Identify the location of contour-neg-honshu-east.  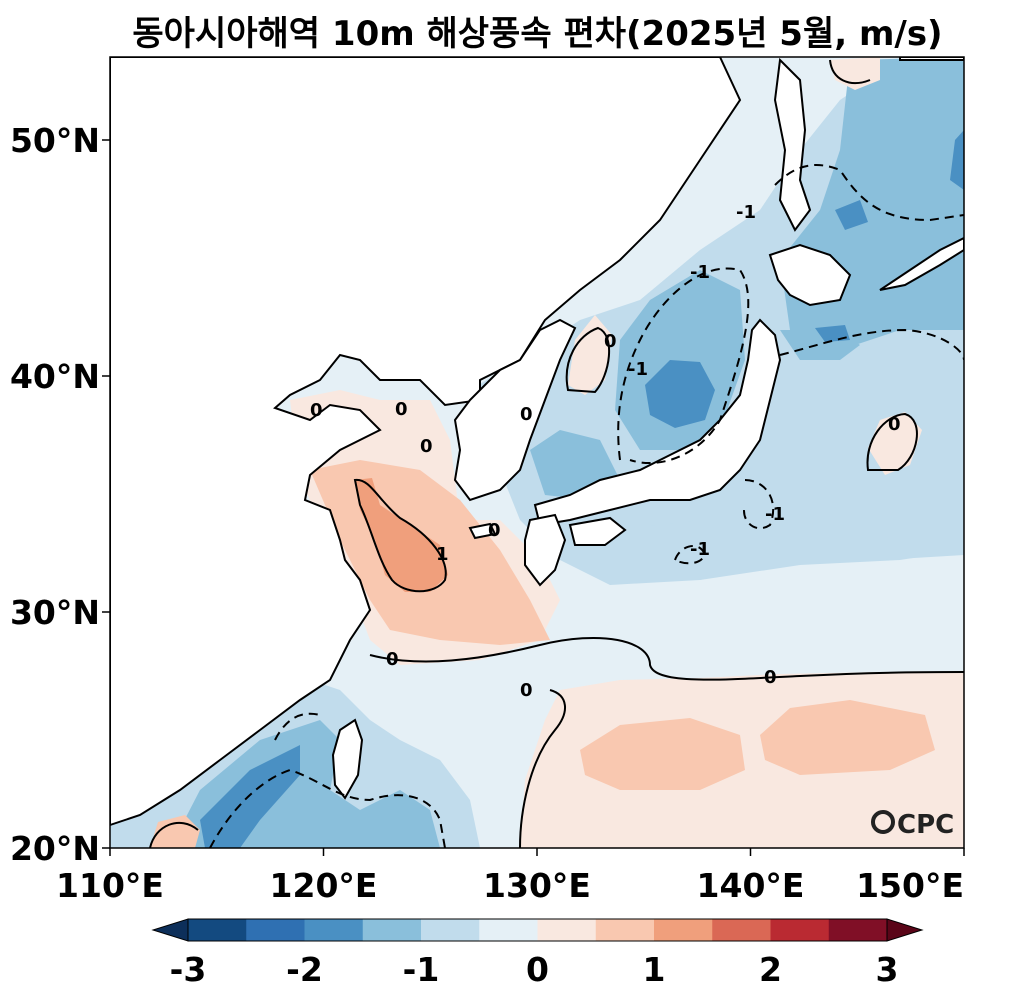
(871, 344).